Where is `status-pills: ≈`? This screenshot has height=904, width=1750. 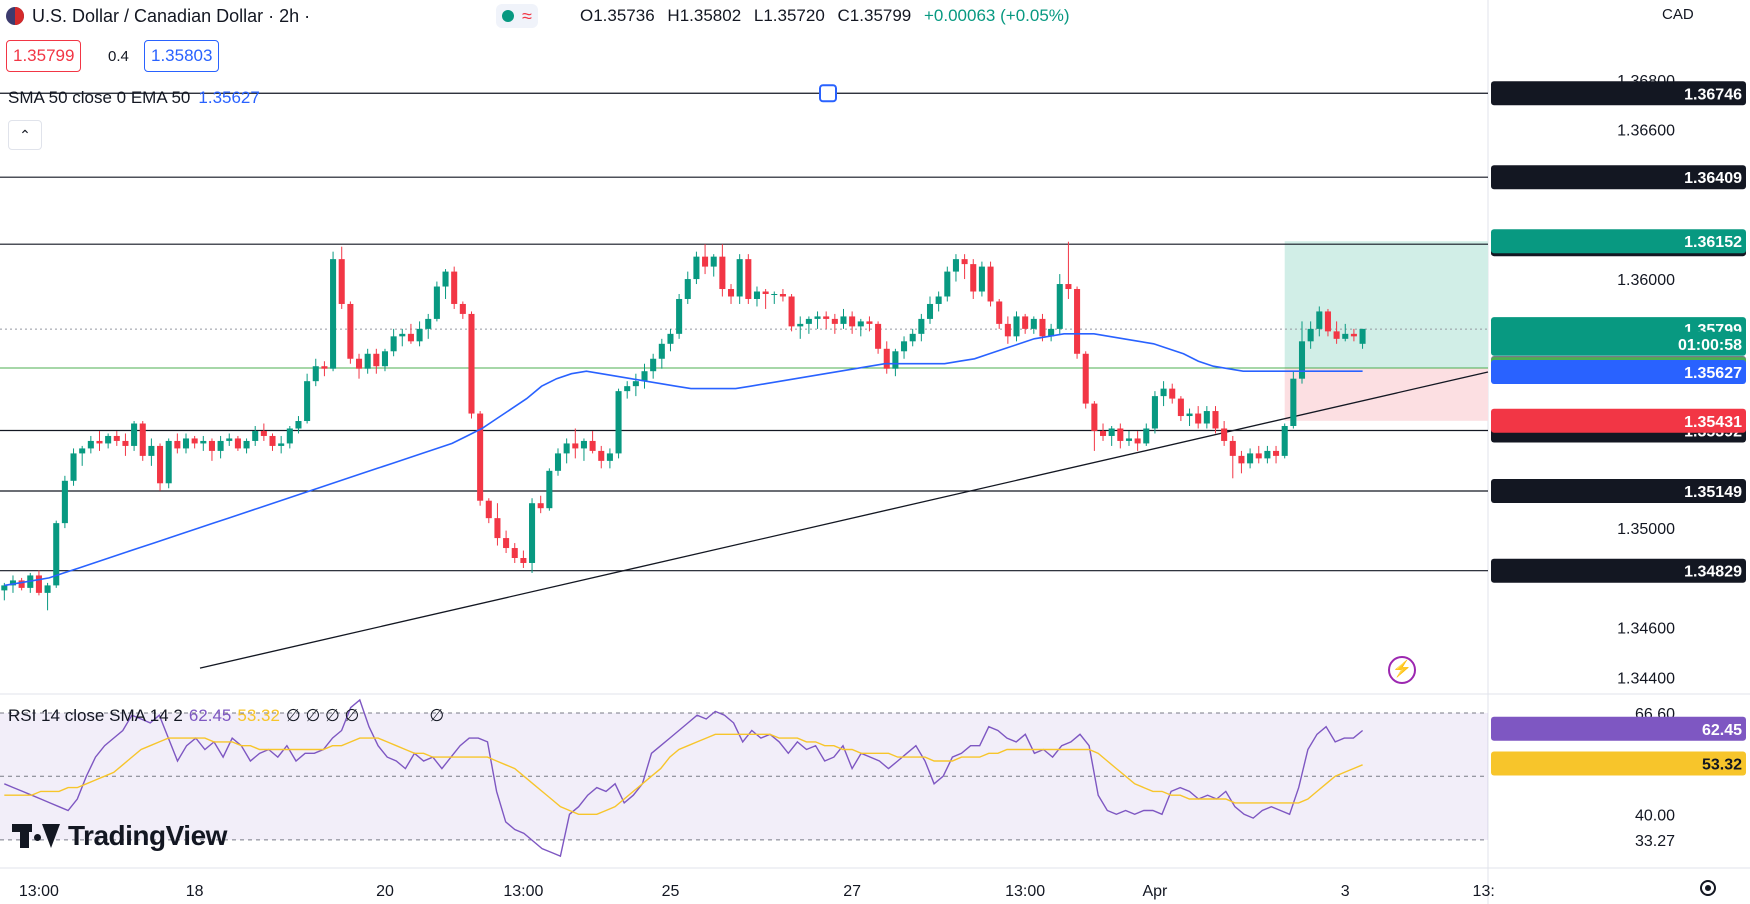 status-pills: ≈ is located at coordinates (517, 16).